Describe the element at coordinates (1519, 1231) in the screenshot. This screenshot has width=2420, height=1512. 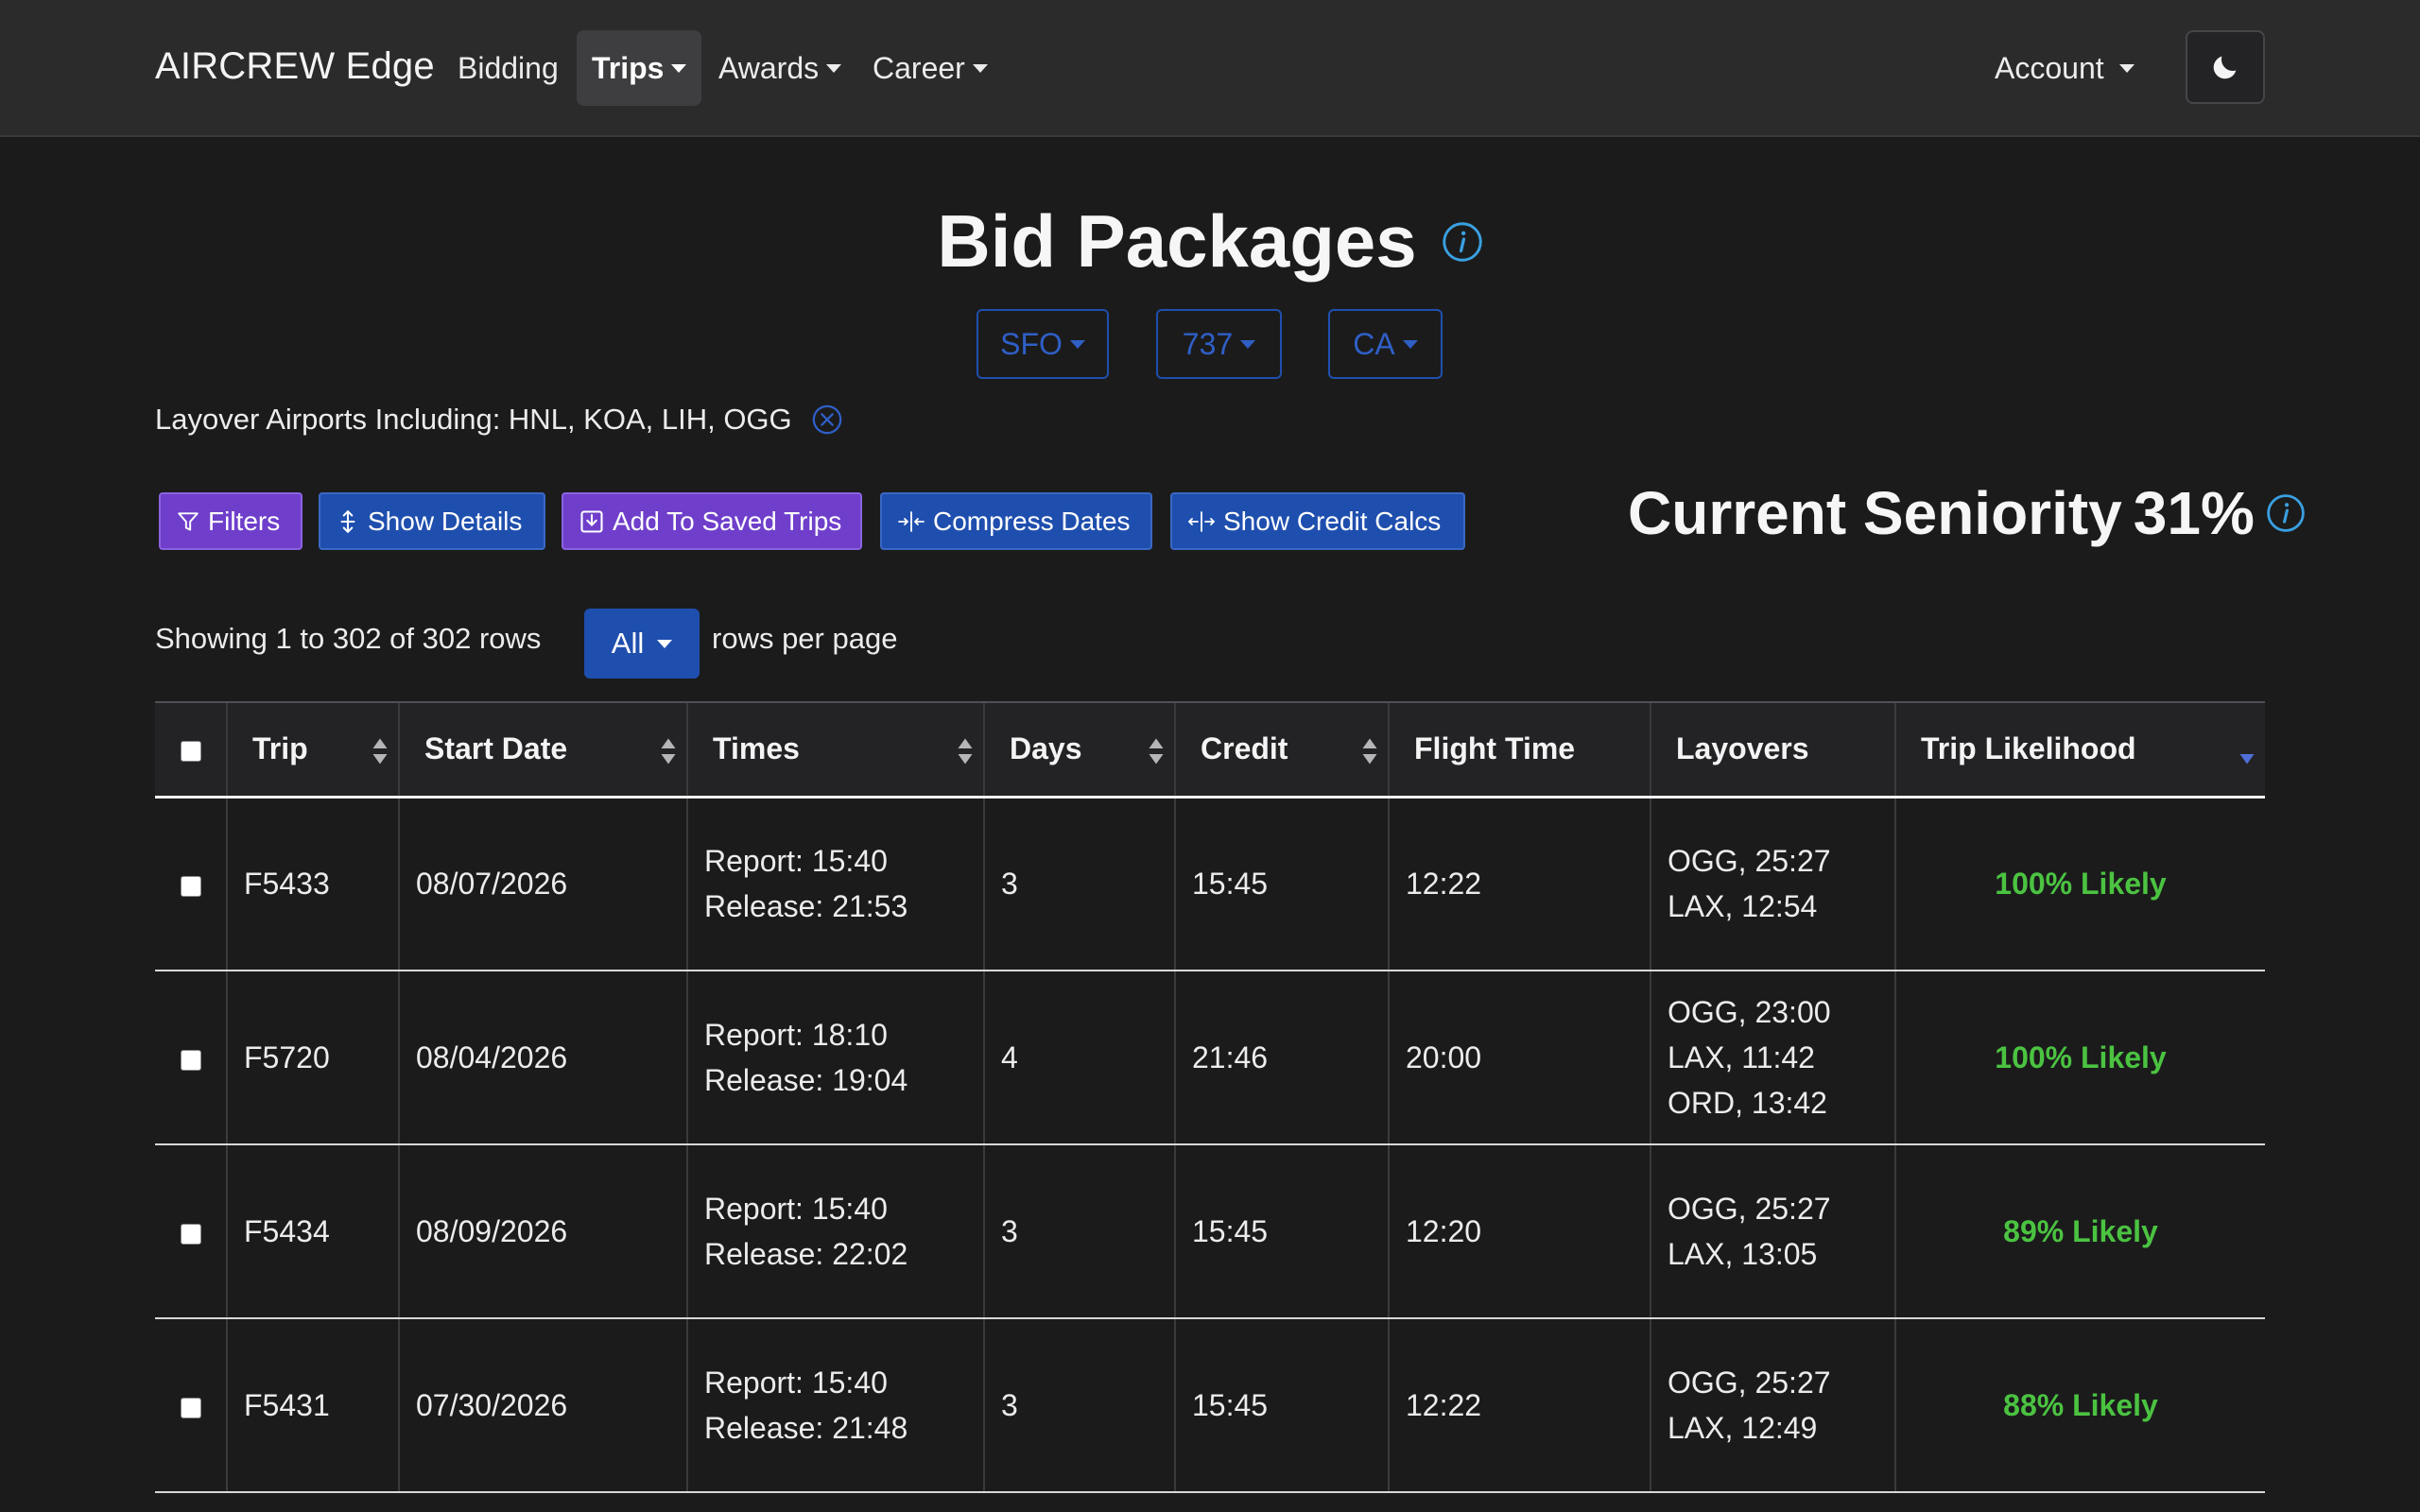
I see `flight-time-cell: 12:20` at that location.